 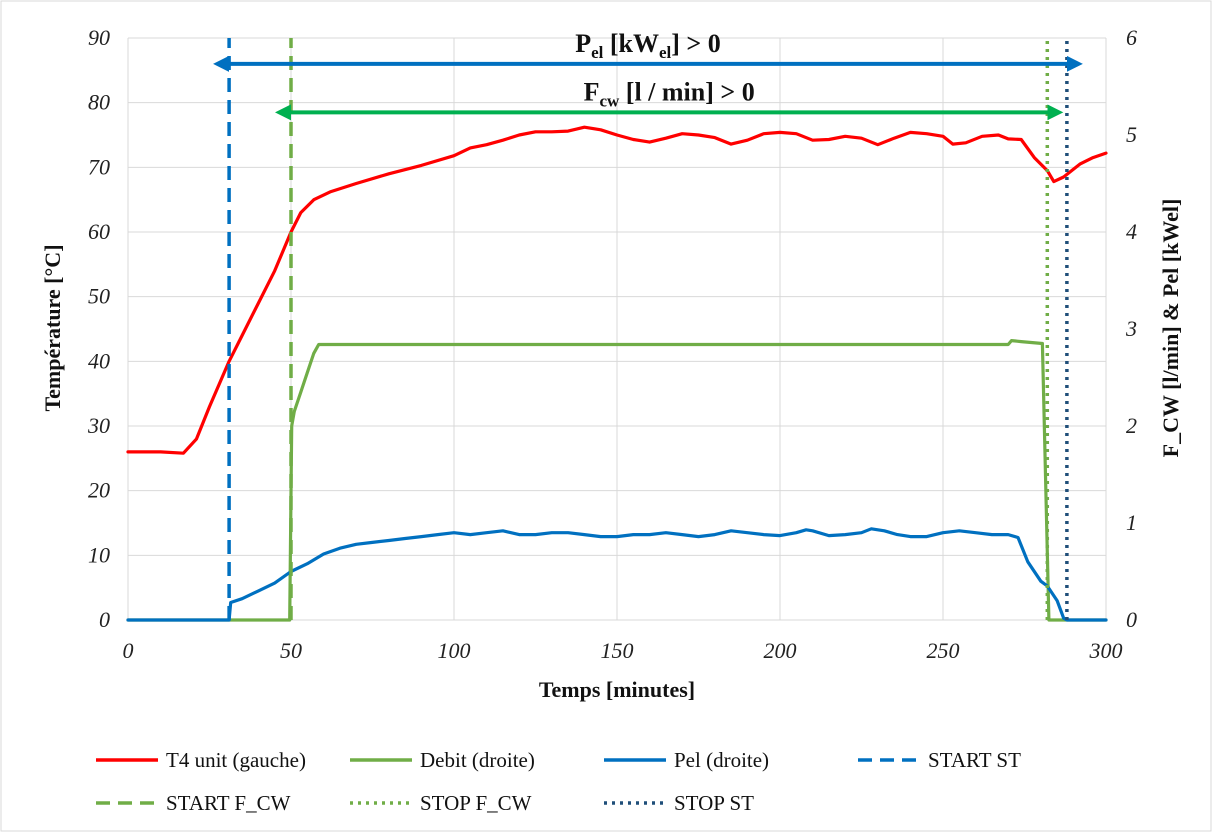 I want to click on y-right-tick-label: 2, so click(x=1131, y=425).